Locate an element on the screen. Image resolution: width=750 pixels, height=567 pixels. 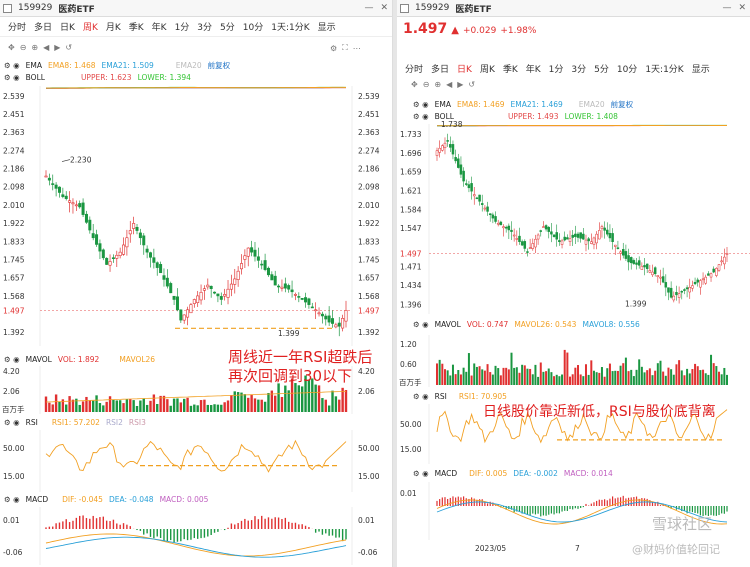
price-tick-left: 1.922 is located at coordinates (14, 223).